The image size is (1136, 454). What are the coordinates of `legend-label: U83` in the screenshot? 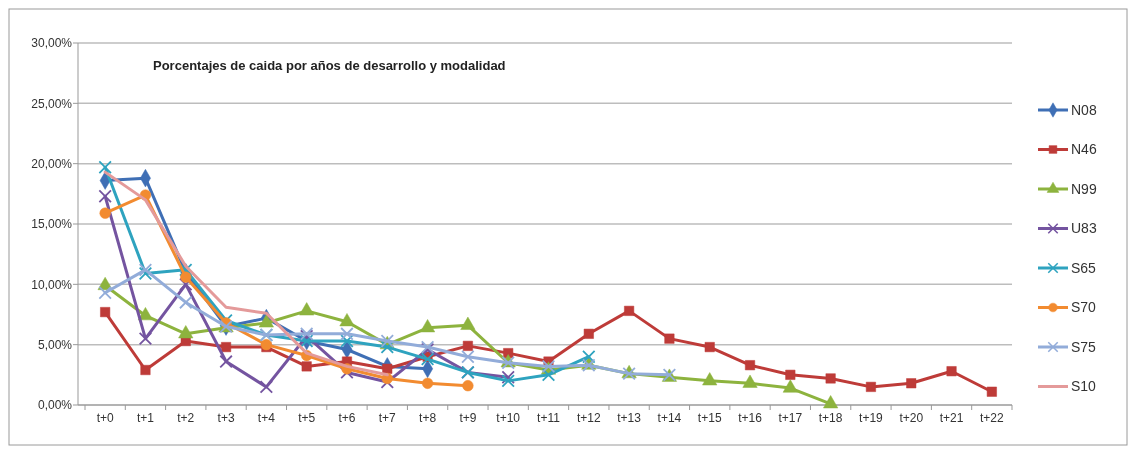 It's located at (1084, 228).